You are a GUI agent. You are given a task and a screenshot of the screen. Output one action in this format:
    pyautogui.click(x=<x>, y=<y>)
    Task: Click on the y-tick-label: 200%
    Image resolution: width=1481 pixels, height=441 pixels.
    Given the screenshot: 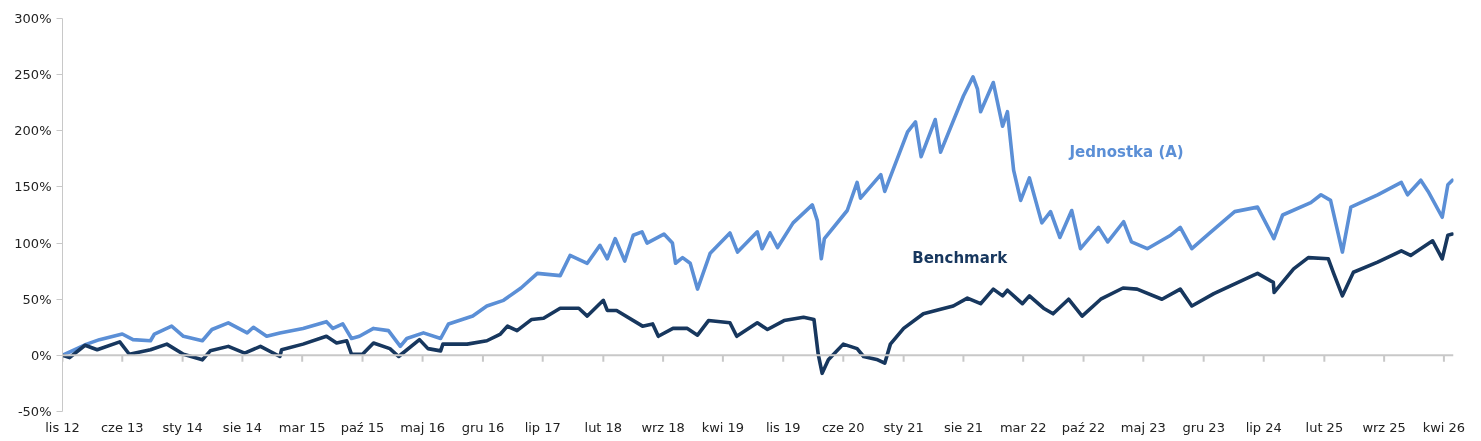 What is the action you would take?
    pyautogui.click(x=33, y=131)
    